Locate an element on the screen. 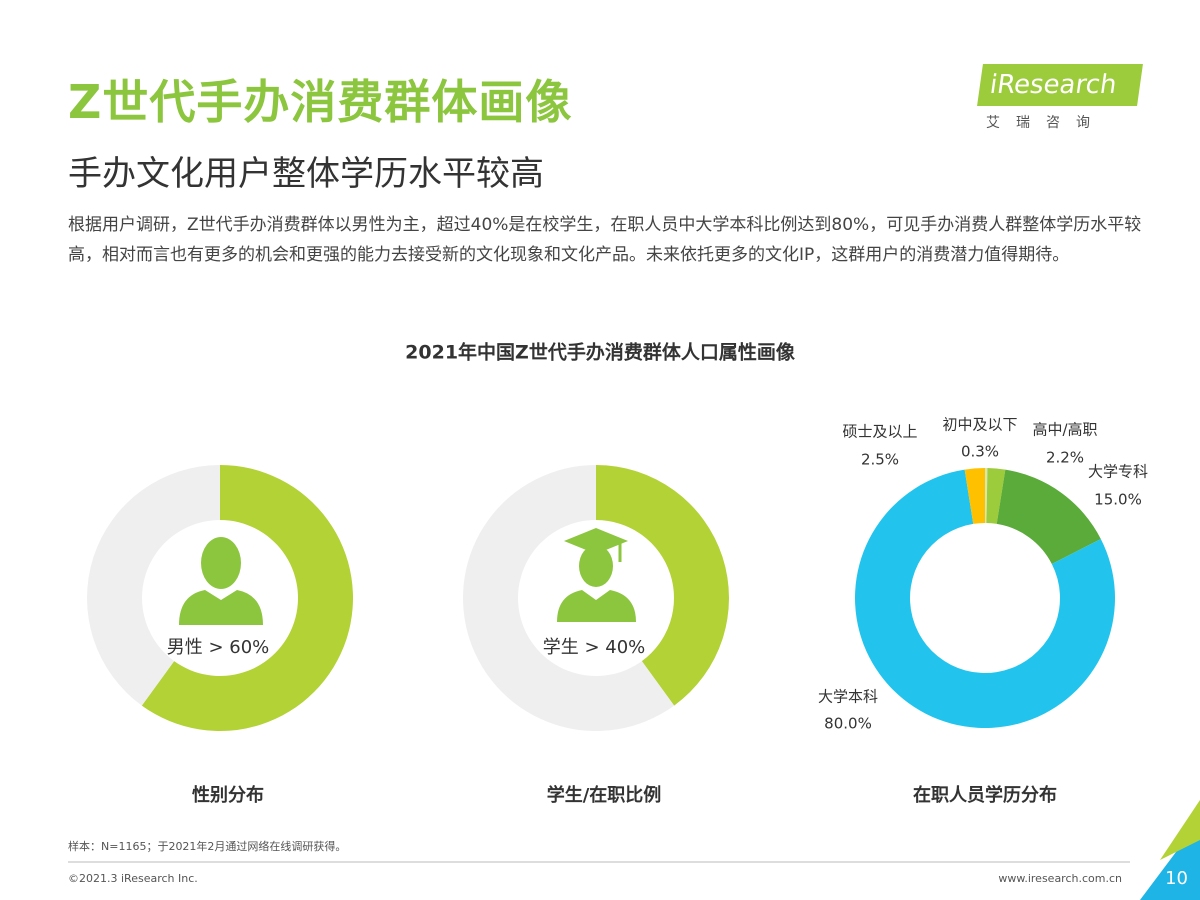 Image resolution: width=1200 pixels, height=900 pixels. slice-label: 硕士及以上 is located at coordinates (879, 432).